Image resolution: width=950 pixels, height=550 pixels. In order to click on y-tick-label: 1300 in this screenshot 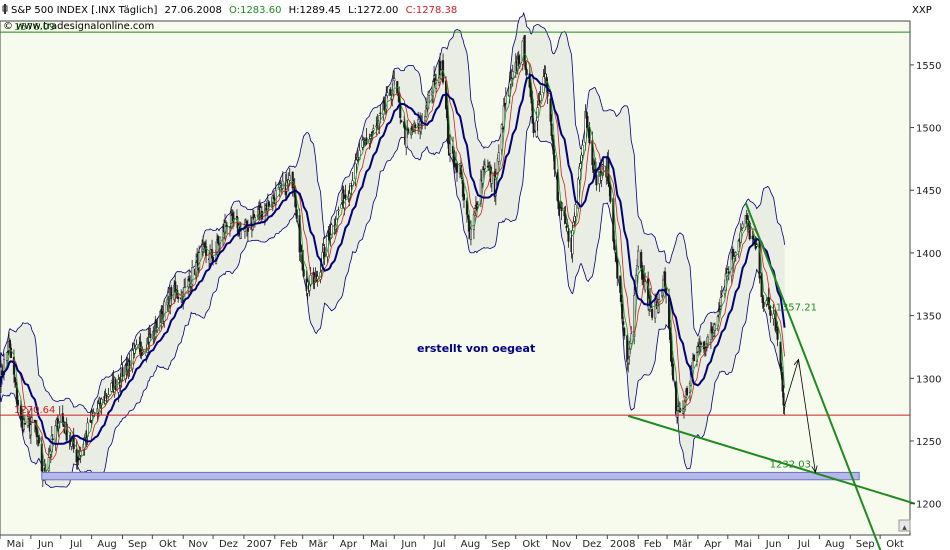, I will do `click(928, 379)`.